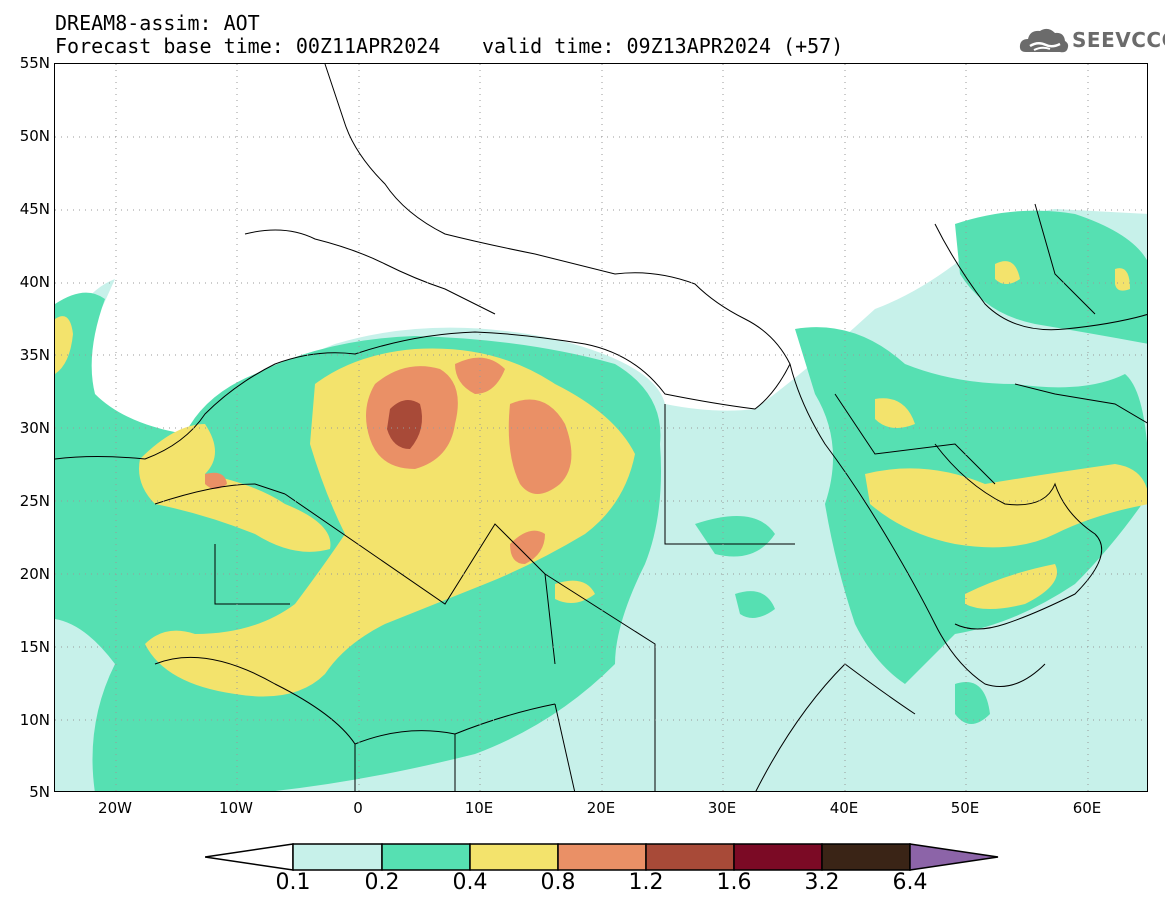 This screenshot has height=905, width=1165. What do you see at coordinates (965, 808) in the screenshot?
I see `lon-label: 50E` at bounding box center [965, 808].